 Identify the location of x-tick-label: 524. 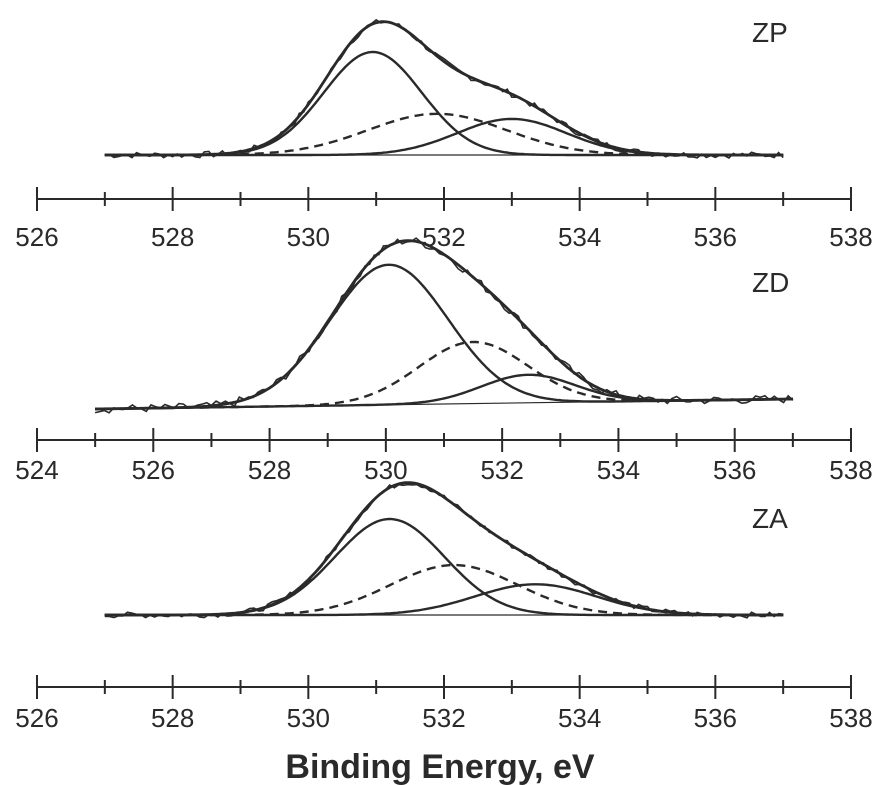
(36, 470).